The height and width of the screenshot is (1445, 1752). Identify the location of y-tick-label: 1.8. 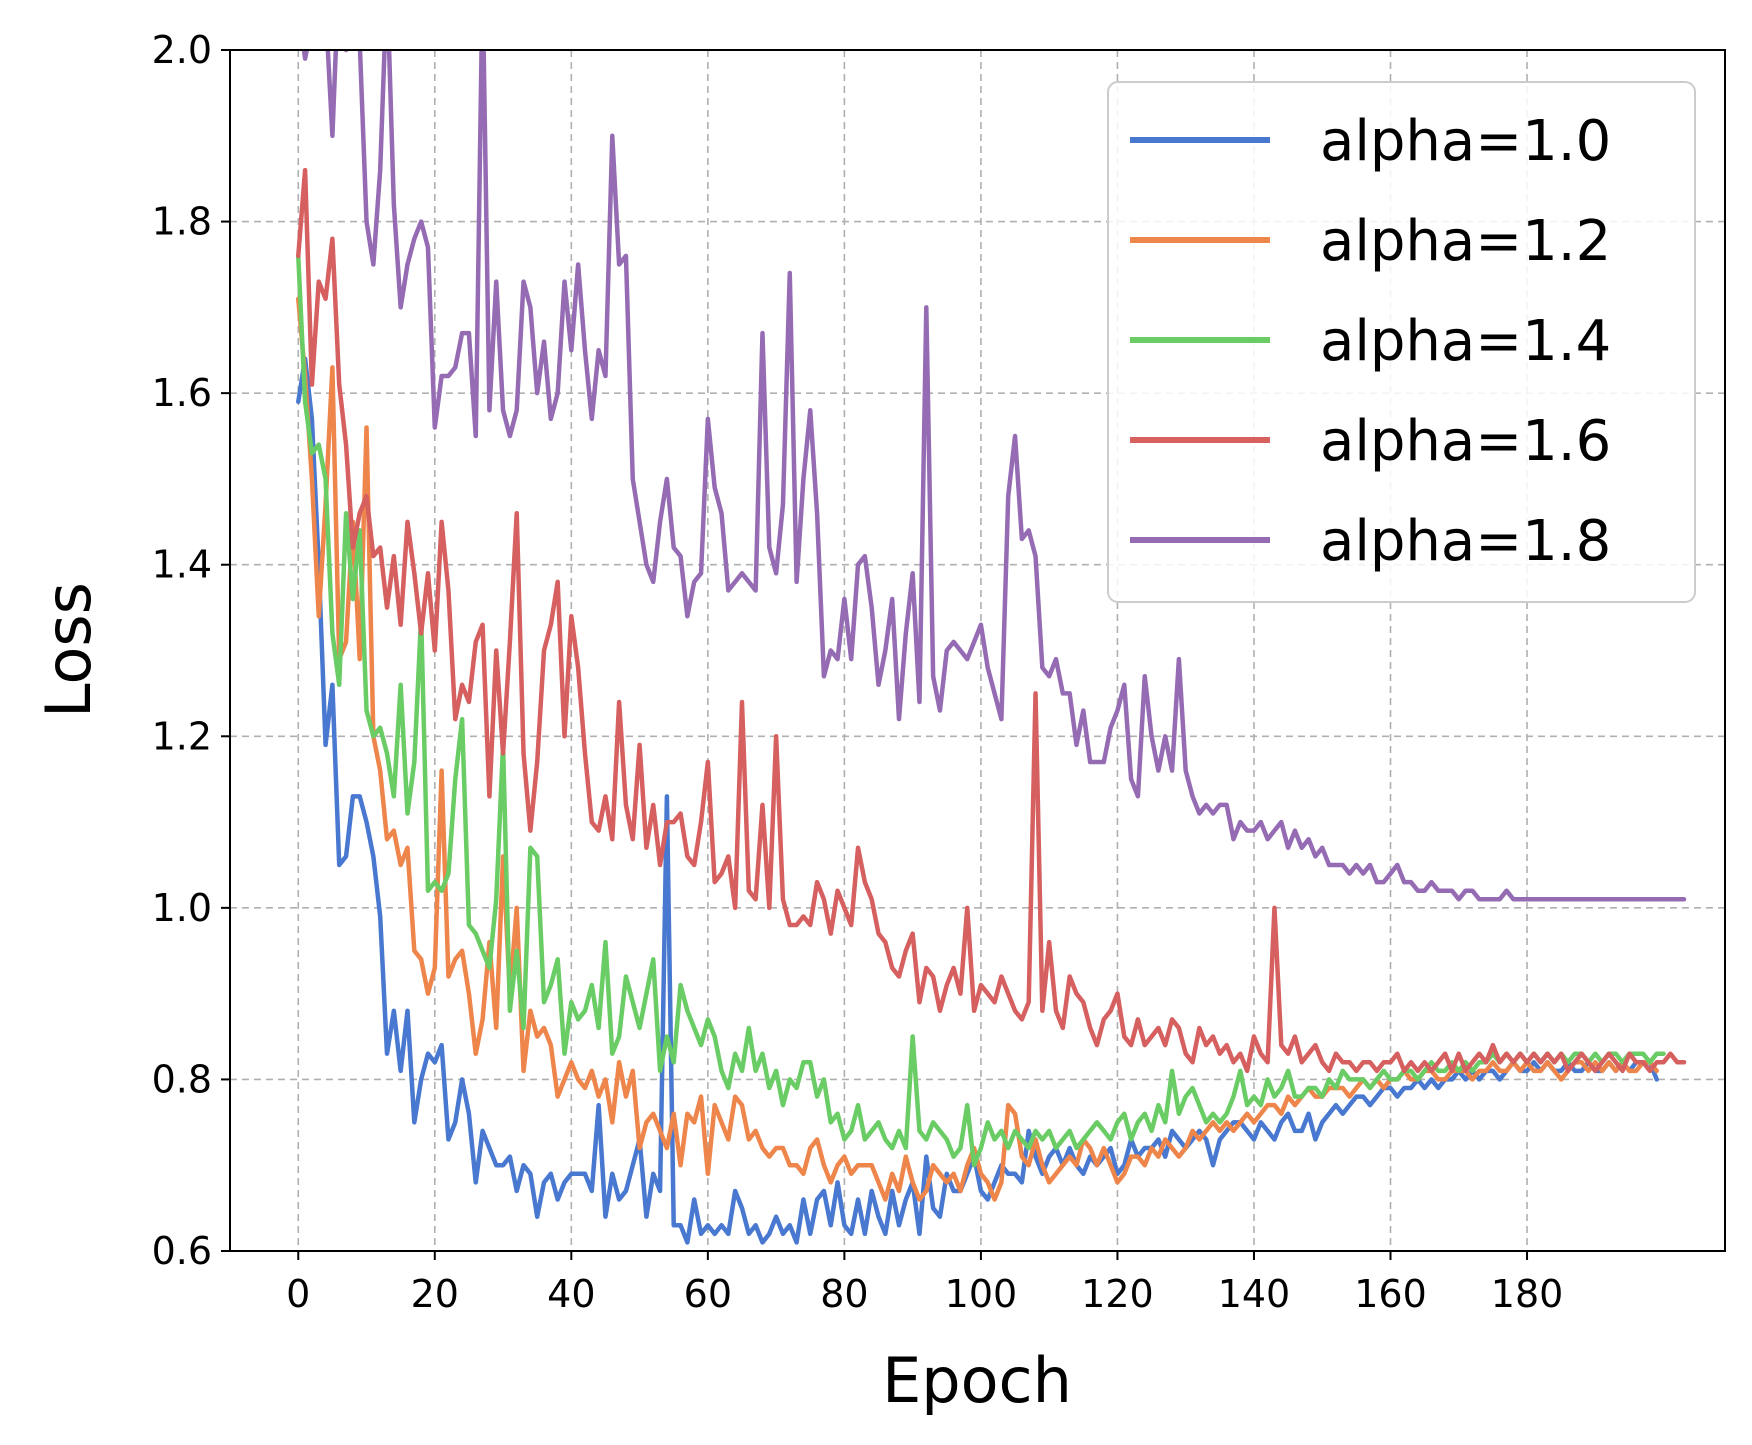
(182, 222).